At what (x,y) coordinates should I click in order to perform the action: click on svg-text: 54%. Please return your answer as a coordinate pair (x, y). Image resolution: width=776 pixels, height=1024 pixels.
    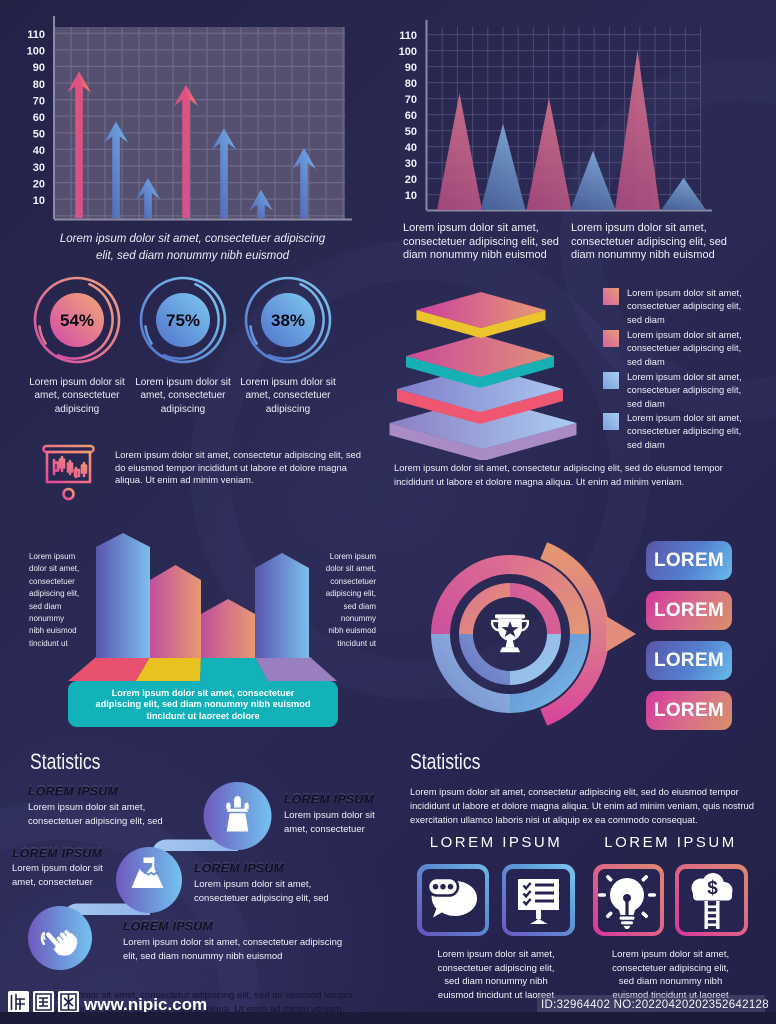
    Looking at the image, I should click on (77, 320).